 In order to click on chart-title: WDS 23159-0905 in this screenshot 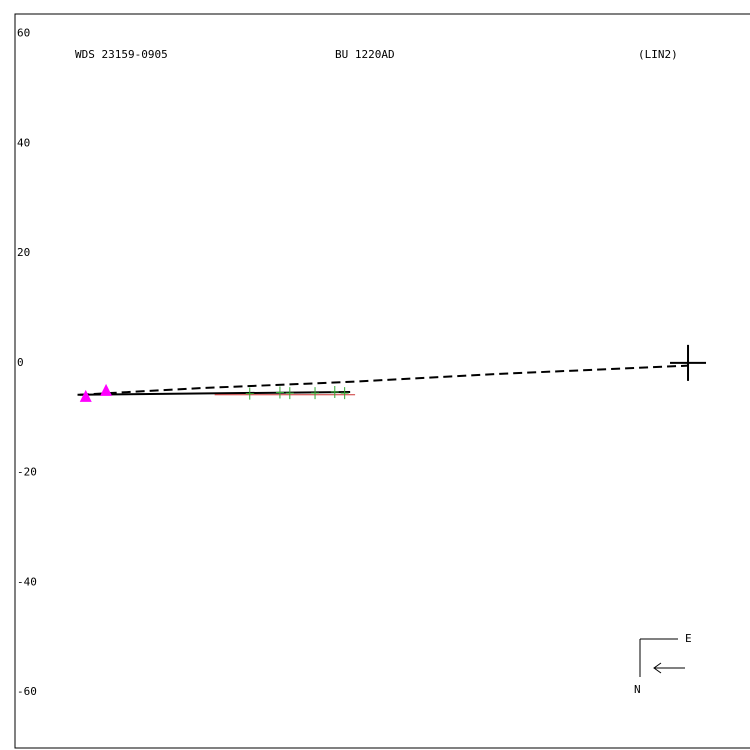, I will do `click(121, 54)`.